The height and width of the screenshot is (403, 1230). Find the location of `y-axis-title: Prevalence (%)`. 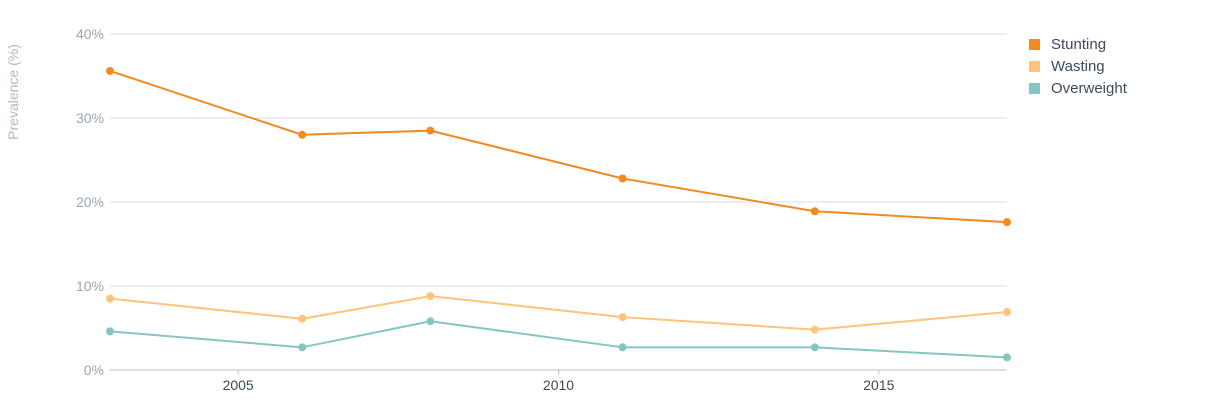

y-axis-title: Prevalence (%) is located at coordinates (13, 92).